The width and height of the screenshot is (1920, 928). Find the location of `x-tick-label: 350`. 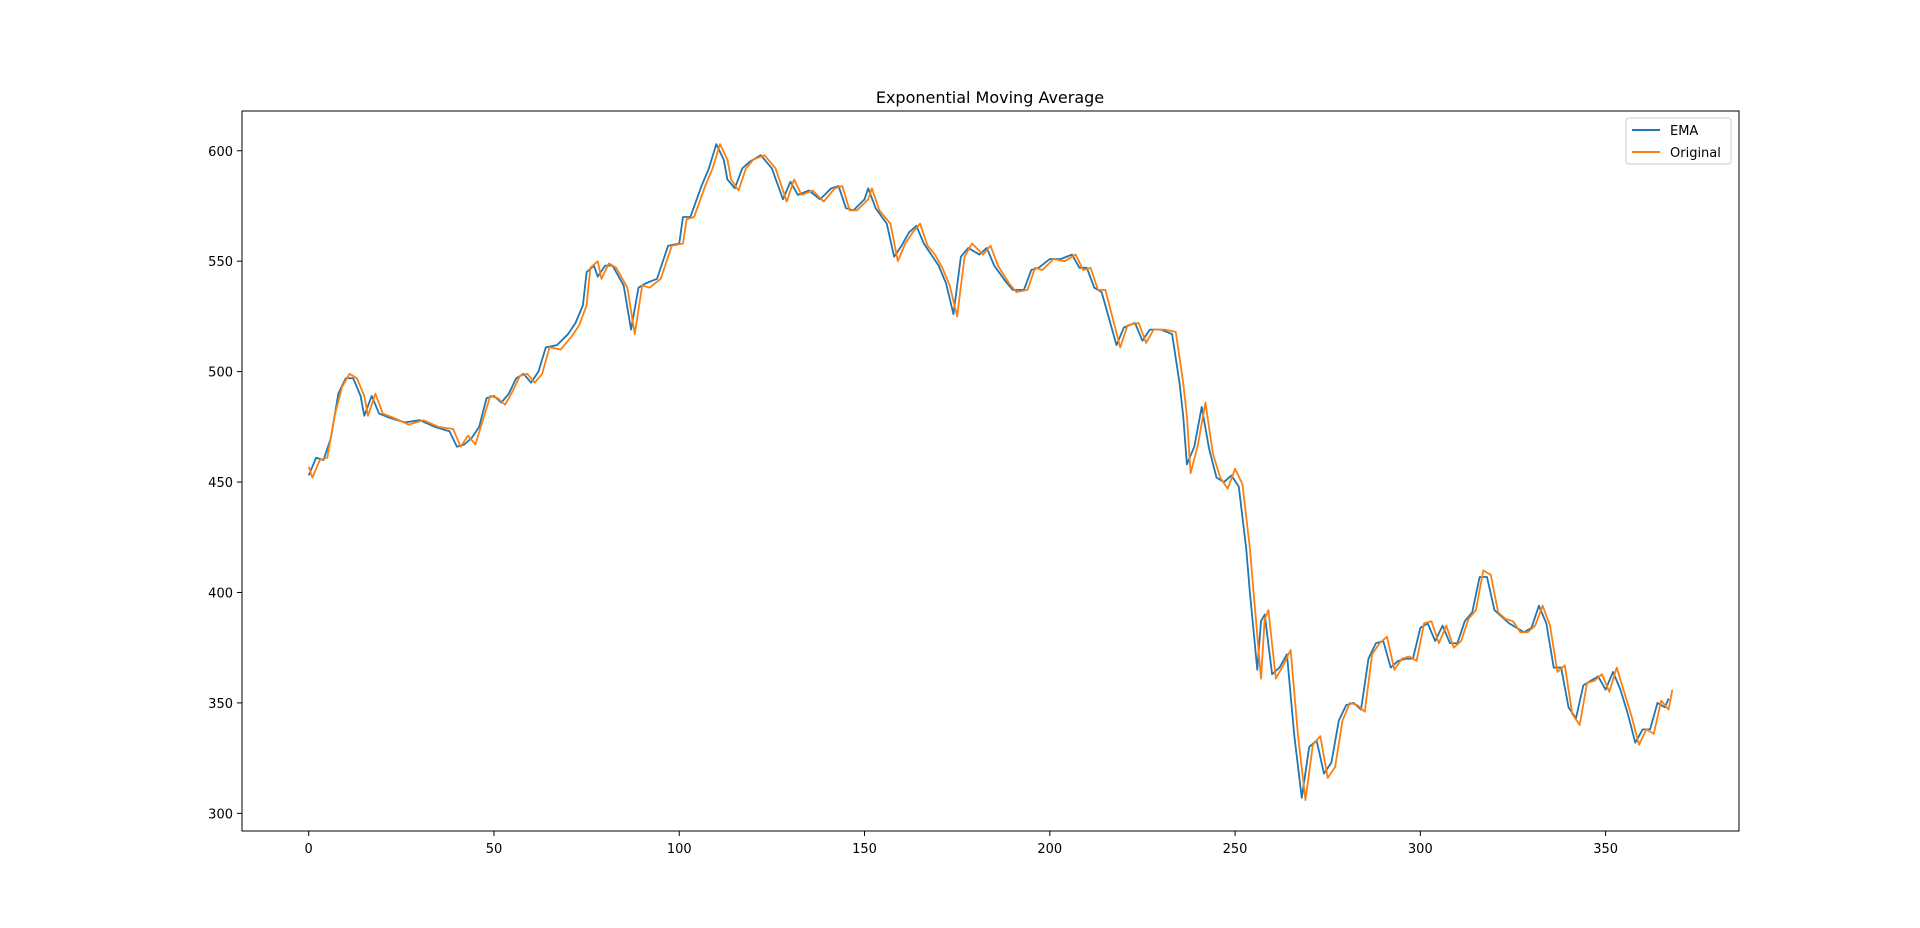

x-tick-label: 350 is located at coordinates (1605, 849).